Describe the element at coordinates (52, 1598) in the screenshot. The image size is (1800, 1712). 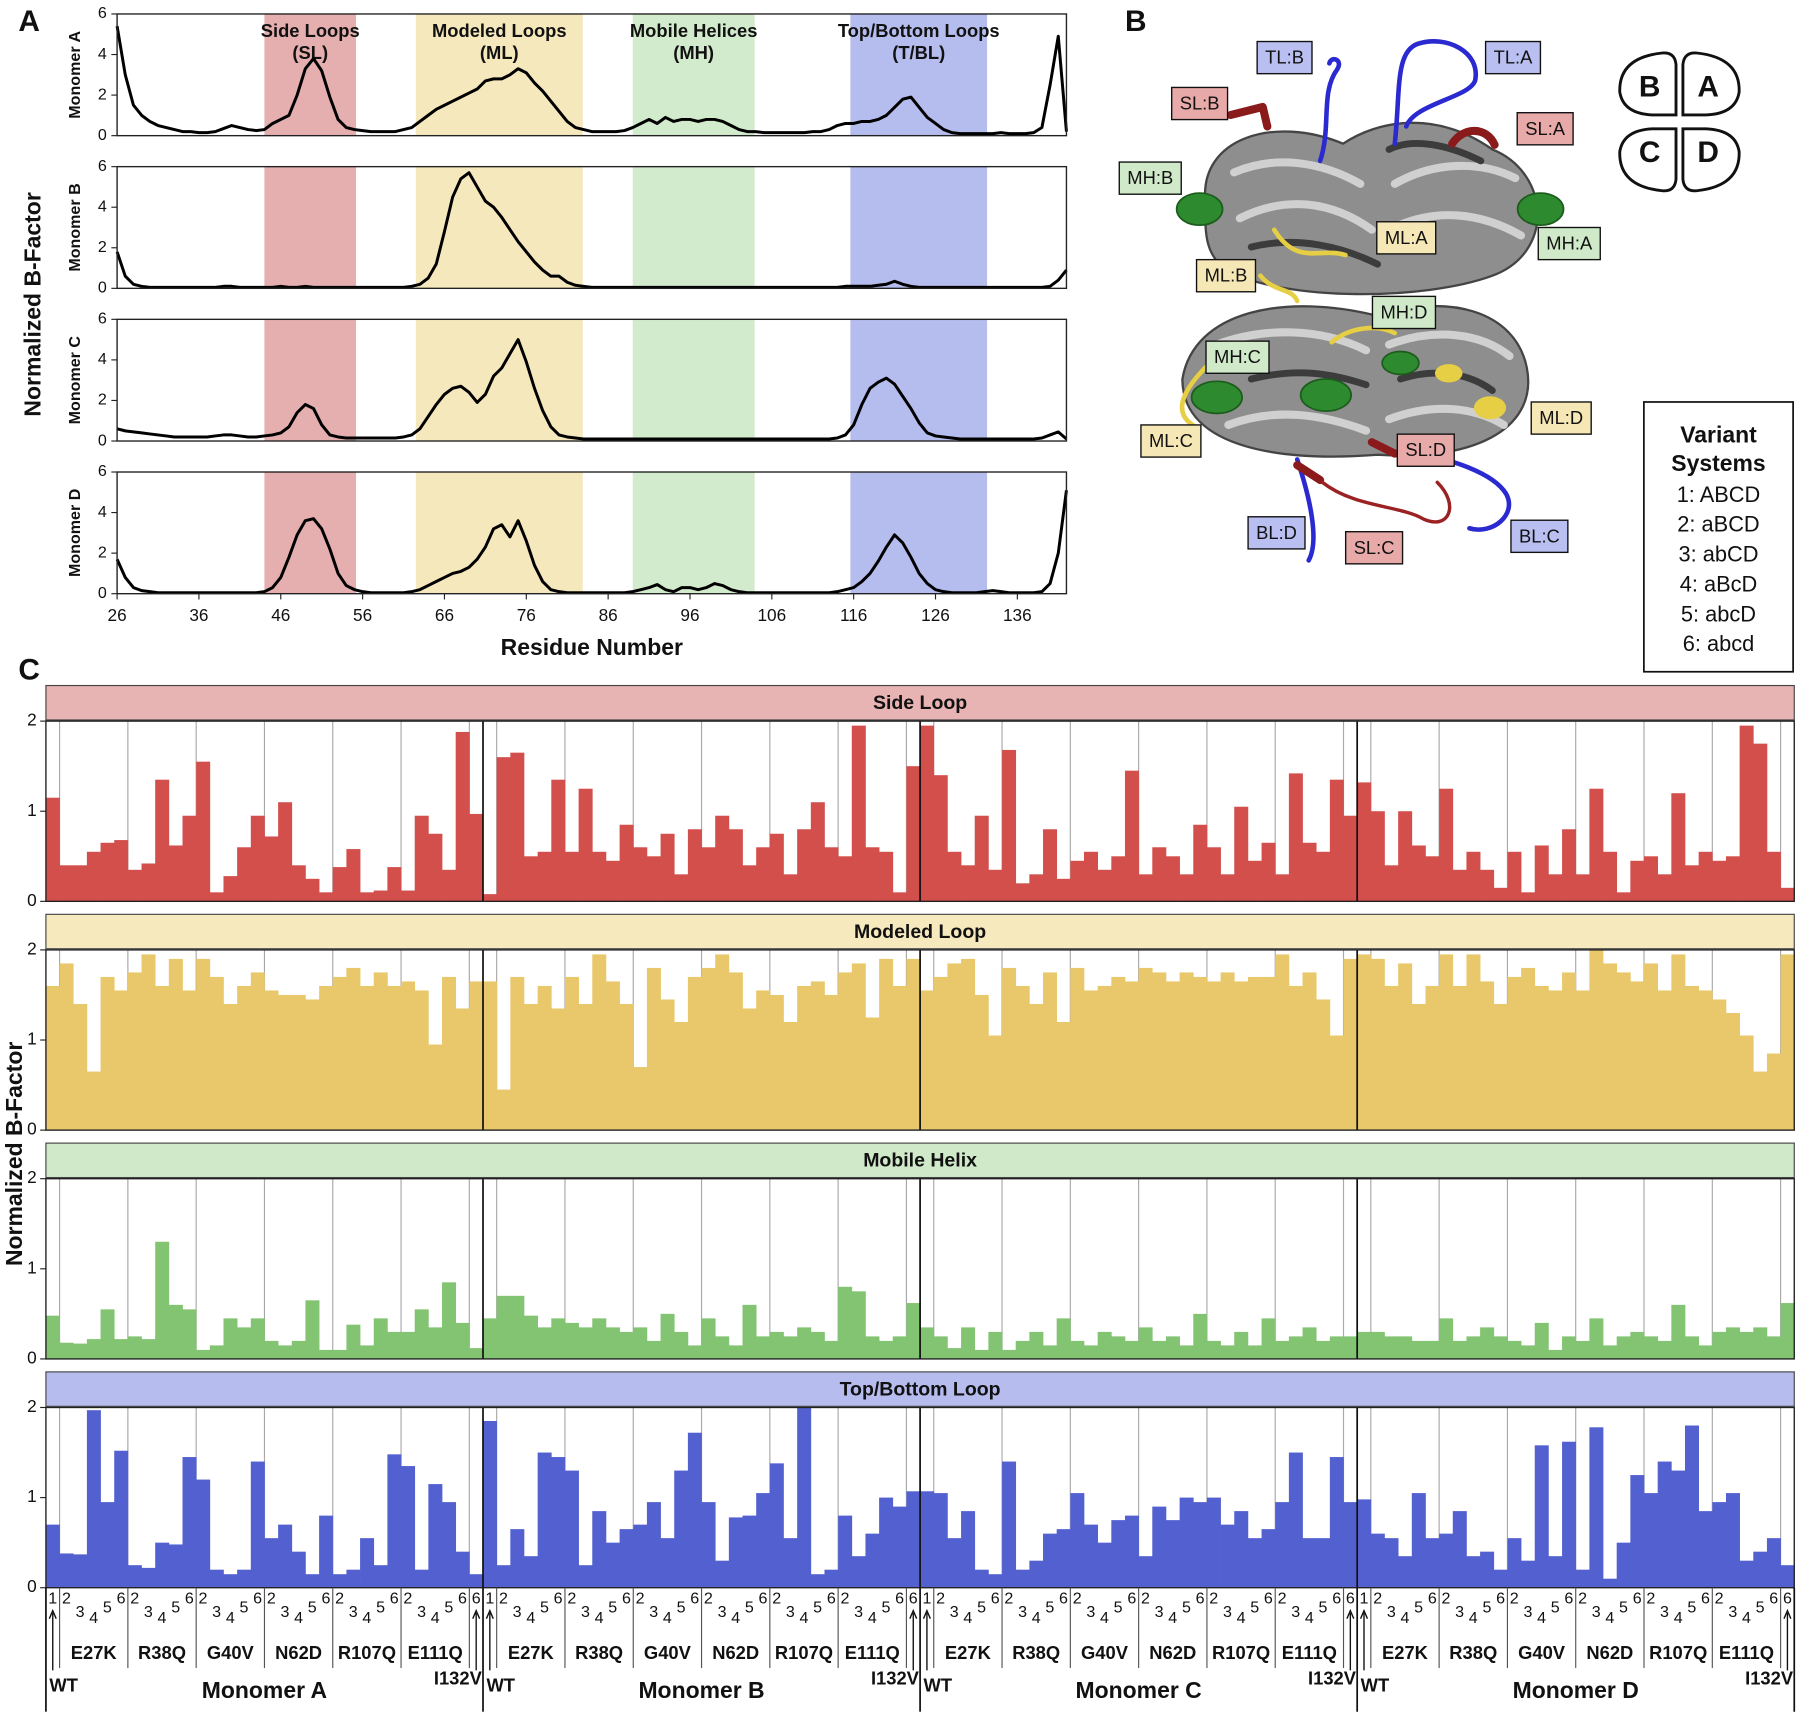
I see `x-tick-label: 1` at that location.